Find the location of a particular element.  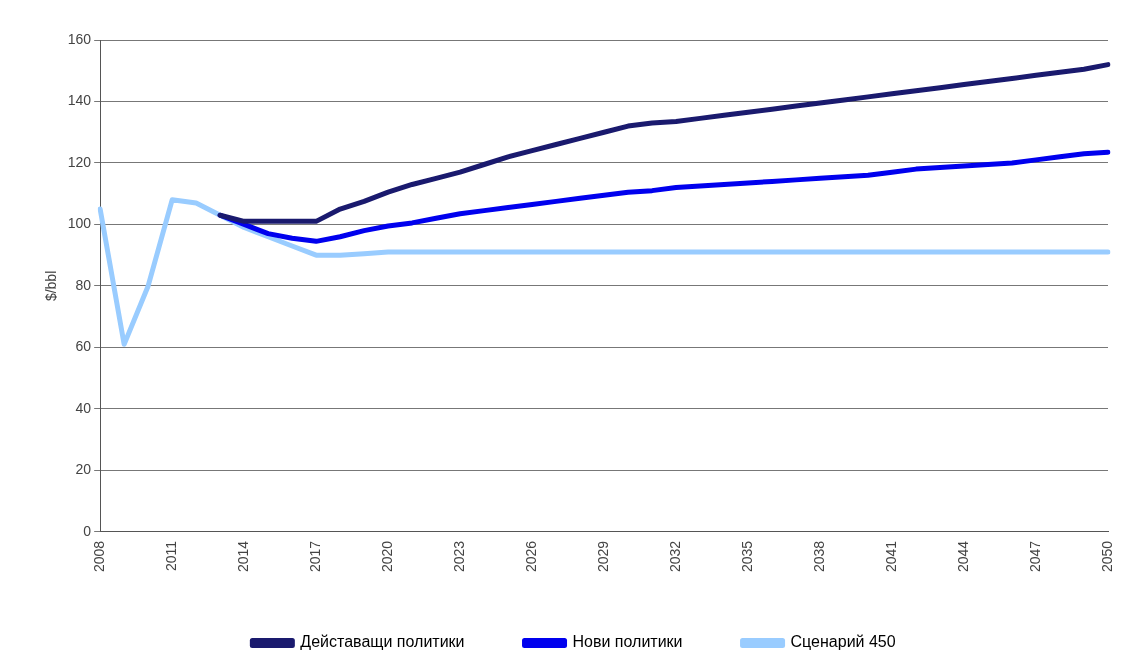

x-tick-label: 2008 is located at coordinates (99, 556).